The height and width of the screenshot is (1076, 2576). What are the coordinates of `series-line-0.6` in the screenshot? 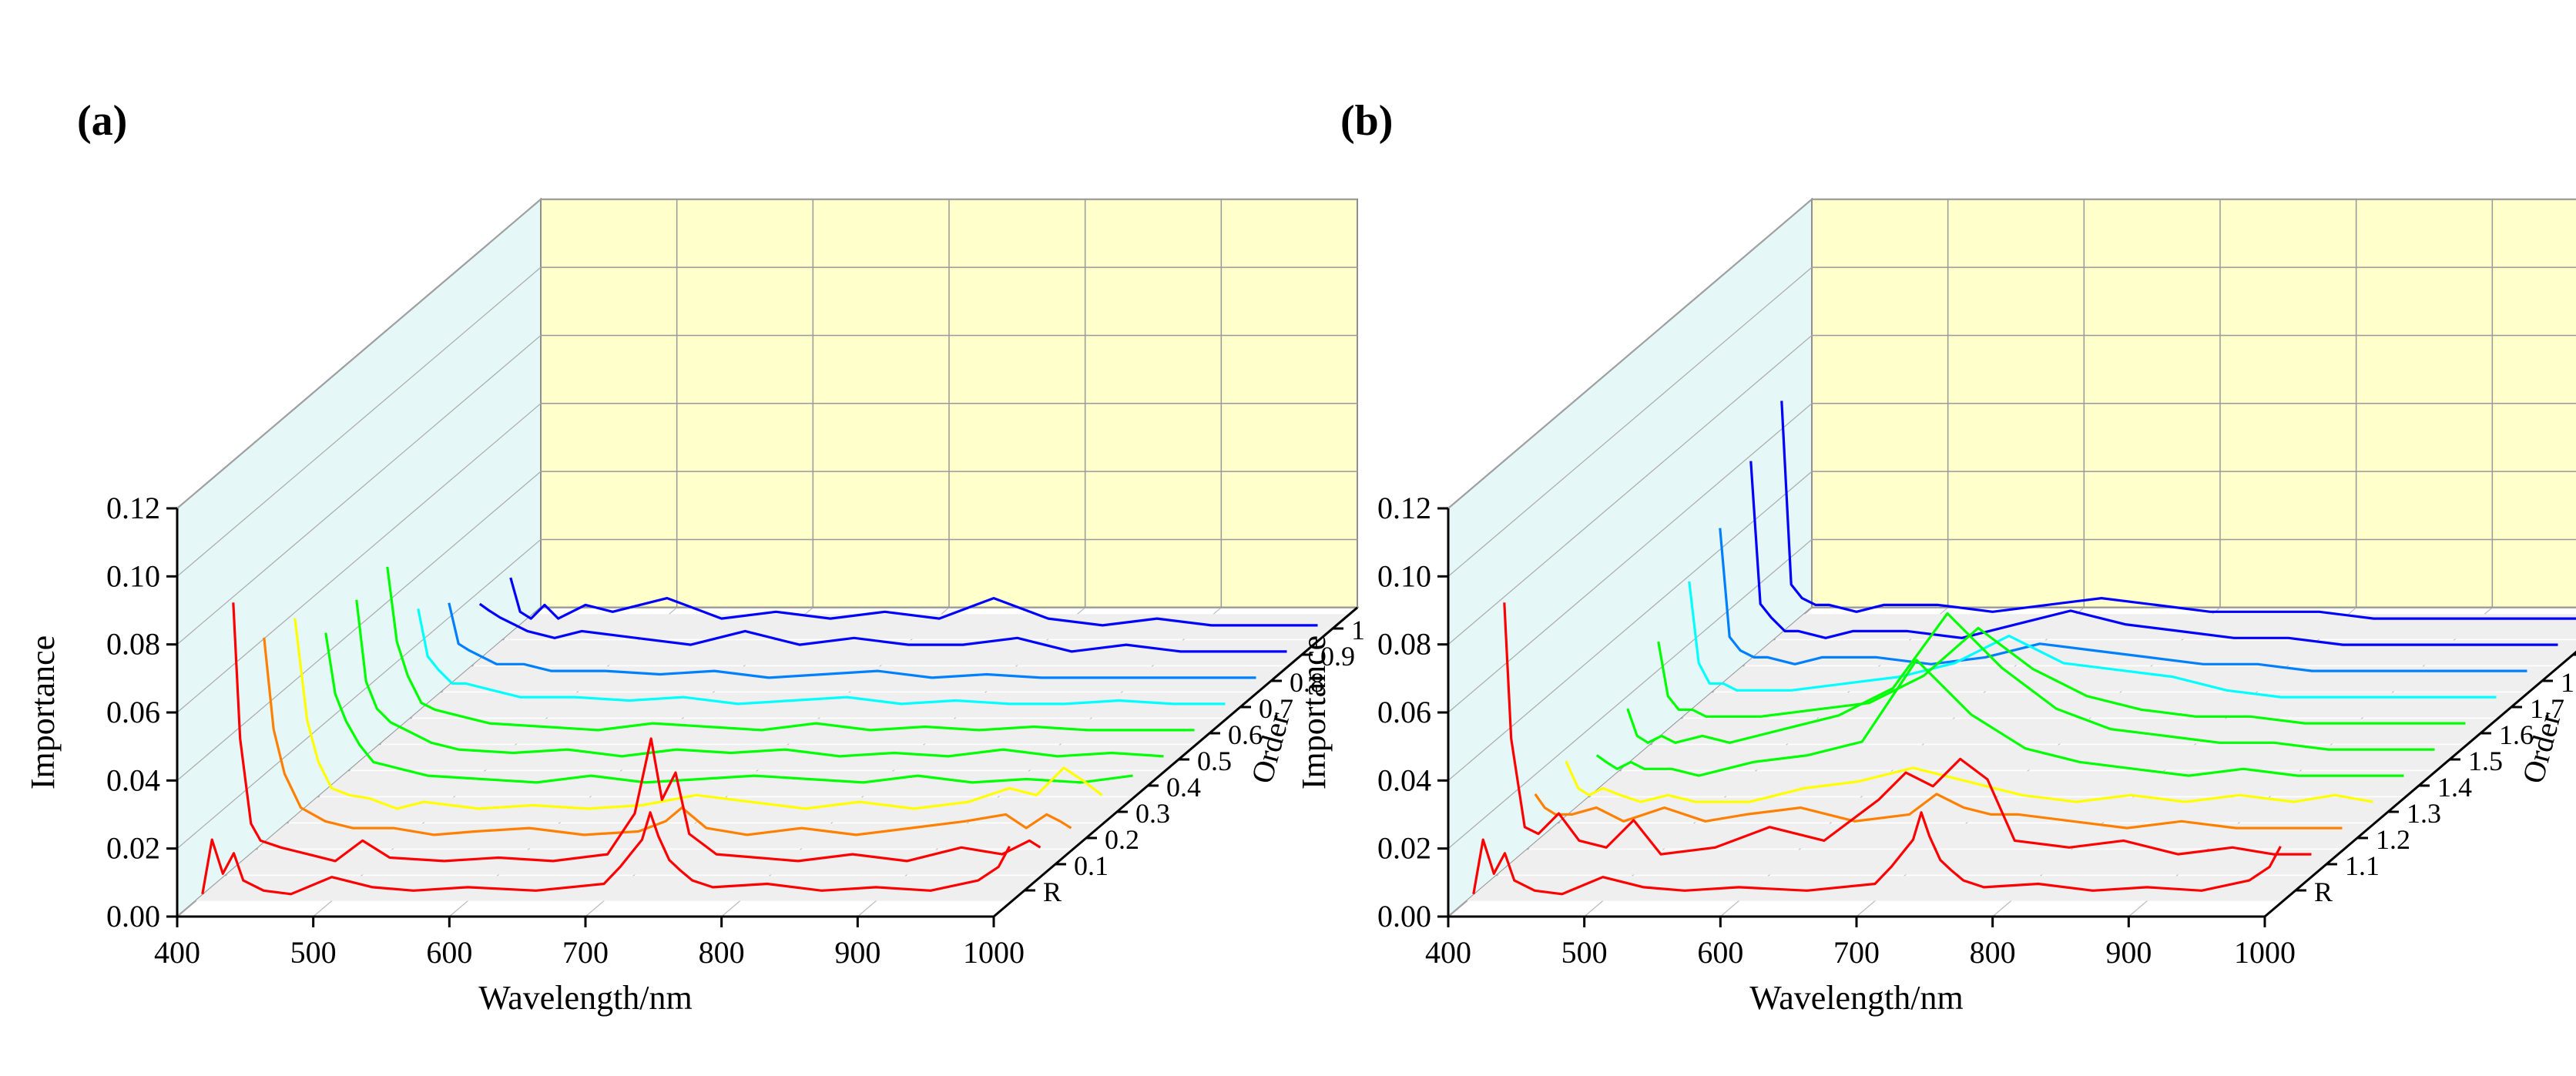 It's located at (790, 649).